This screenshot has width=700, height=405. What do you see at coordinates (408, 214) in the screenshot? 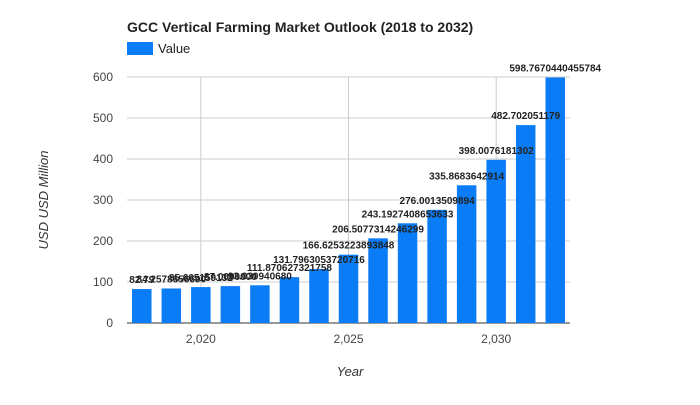
I see `data-label: 243.1927408653633` at bounding box center [408, 214].